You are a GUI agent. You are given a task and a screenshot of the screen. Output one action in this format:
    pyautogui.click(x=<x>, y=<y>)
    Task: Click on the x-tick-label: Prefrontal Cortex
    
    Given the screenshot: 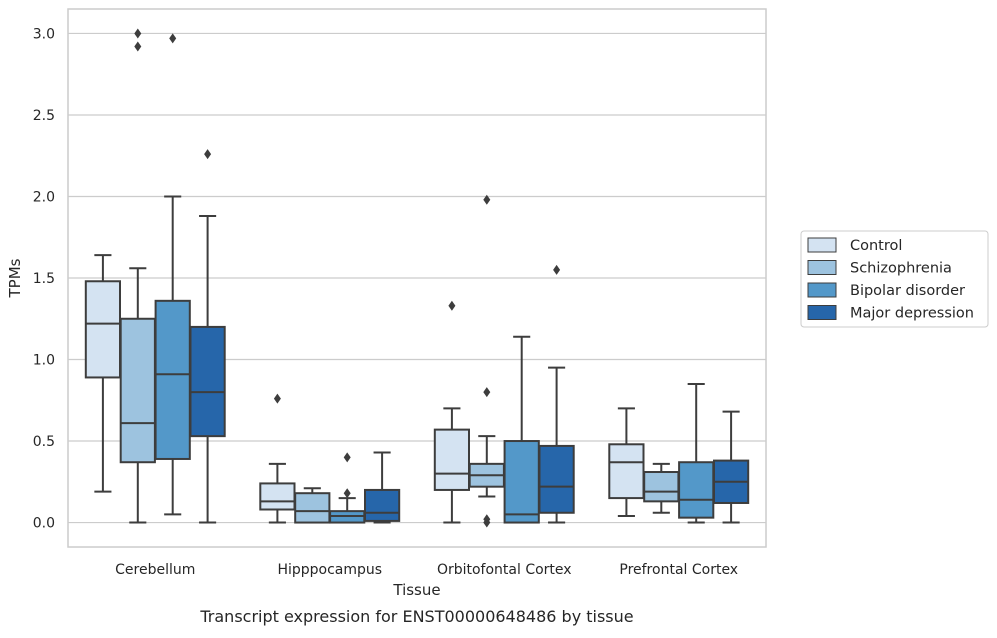 What is the action you would take?
    pyautogui.click(x=678, y=570)
    